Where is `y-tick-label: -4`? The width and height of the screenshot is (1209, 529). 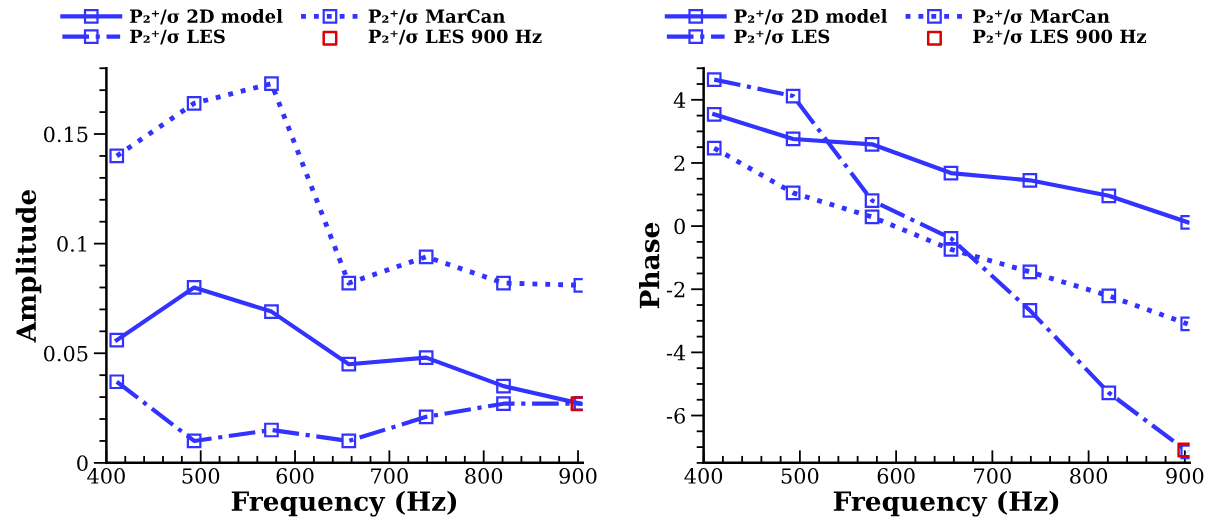
y-tick-label: -4 is located at coordinates (676, 352).